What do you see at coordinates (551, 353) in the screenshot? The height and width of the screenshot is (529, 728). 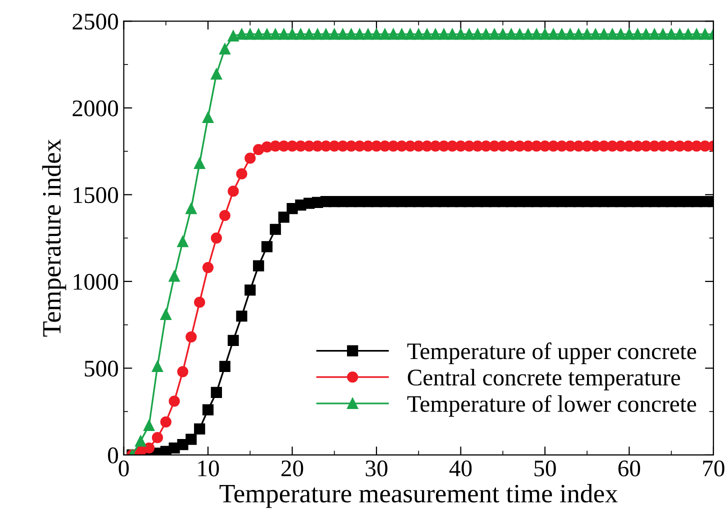 I see `legend-label: Temperature of upper concrete` at bounding box center [551, 353].